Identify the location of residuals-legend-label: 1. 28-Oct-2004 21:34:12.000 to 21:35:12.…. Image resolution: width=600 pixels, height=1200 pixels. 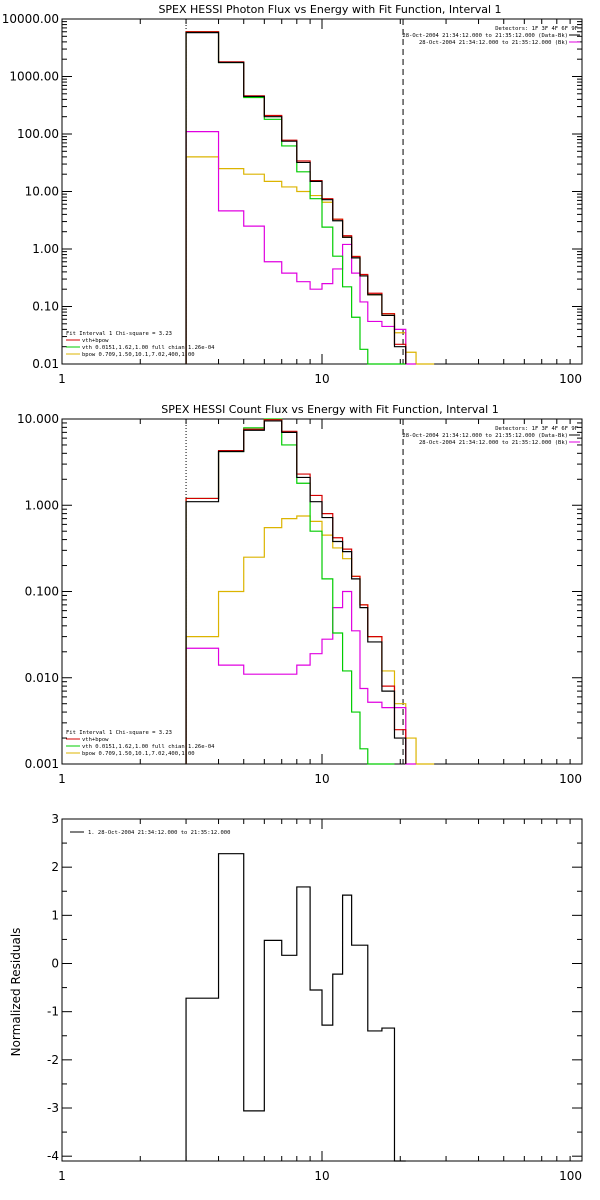
(159, 833).